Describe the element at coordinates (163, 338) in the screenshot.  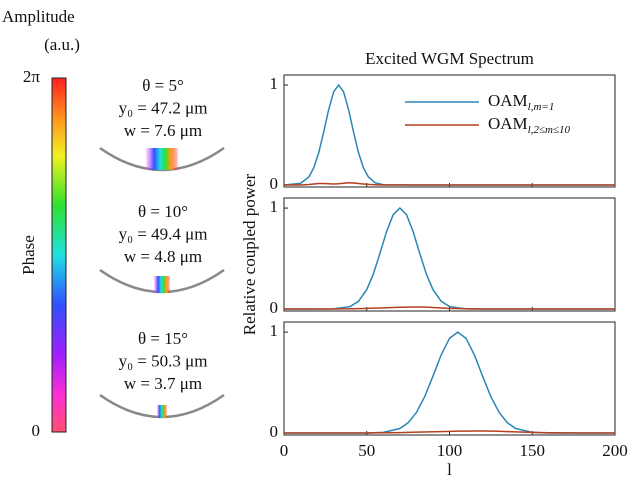
I see `annotation-theta: θ = 15°` at that location.